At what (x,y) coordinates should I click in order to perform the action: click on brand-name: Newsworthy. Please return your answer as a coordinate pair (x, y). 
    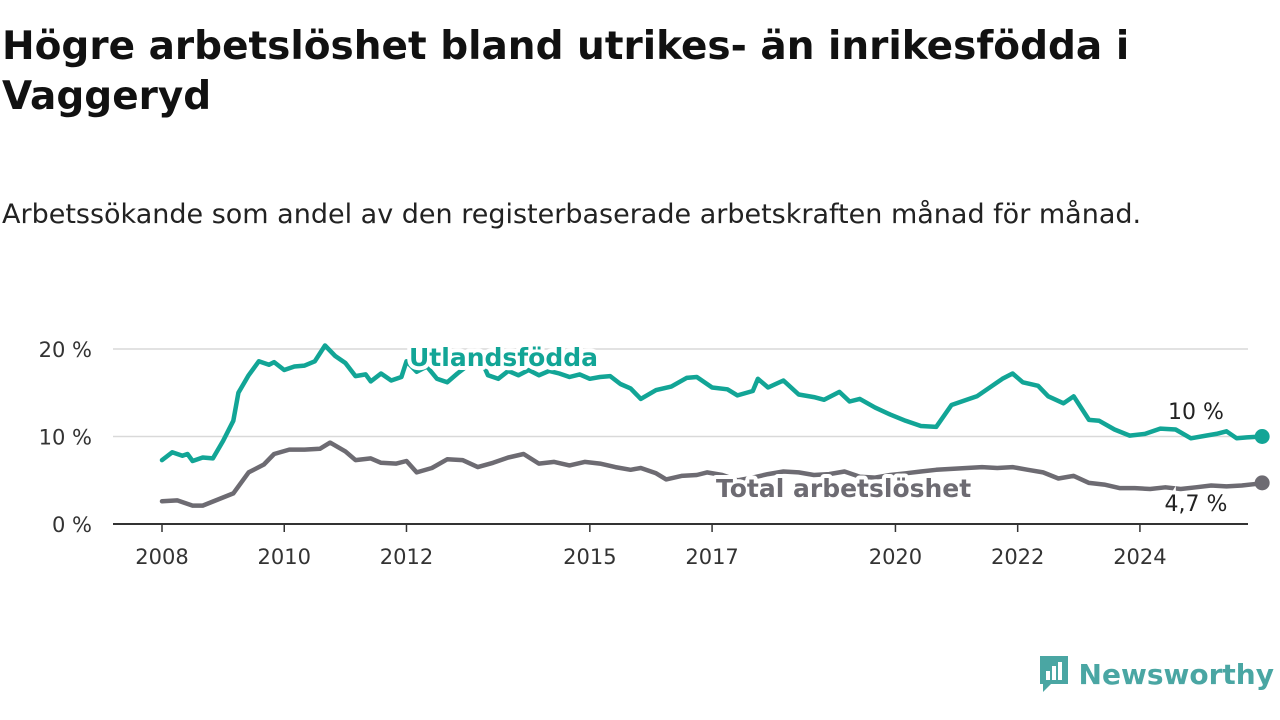
    Looking at the image, I should click on (1176, 674).